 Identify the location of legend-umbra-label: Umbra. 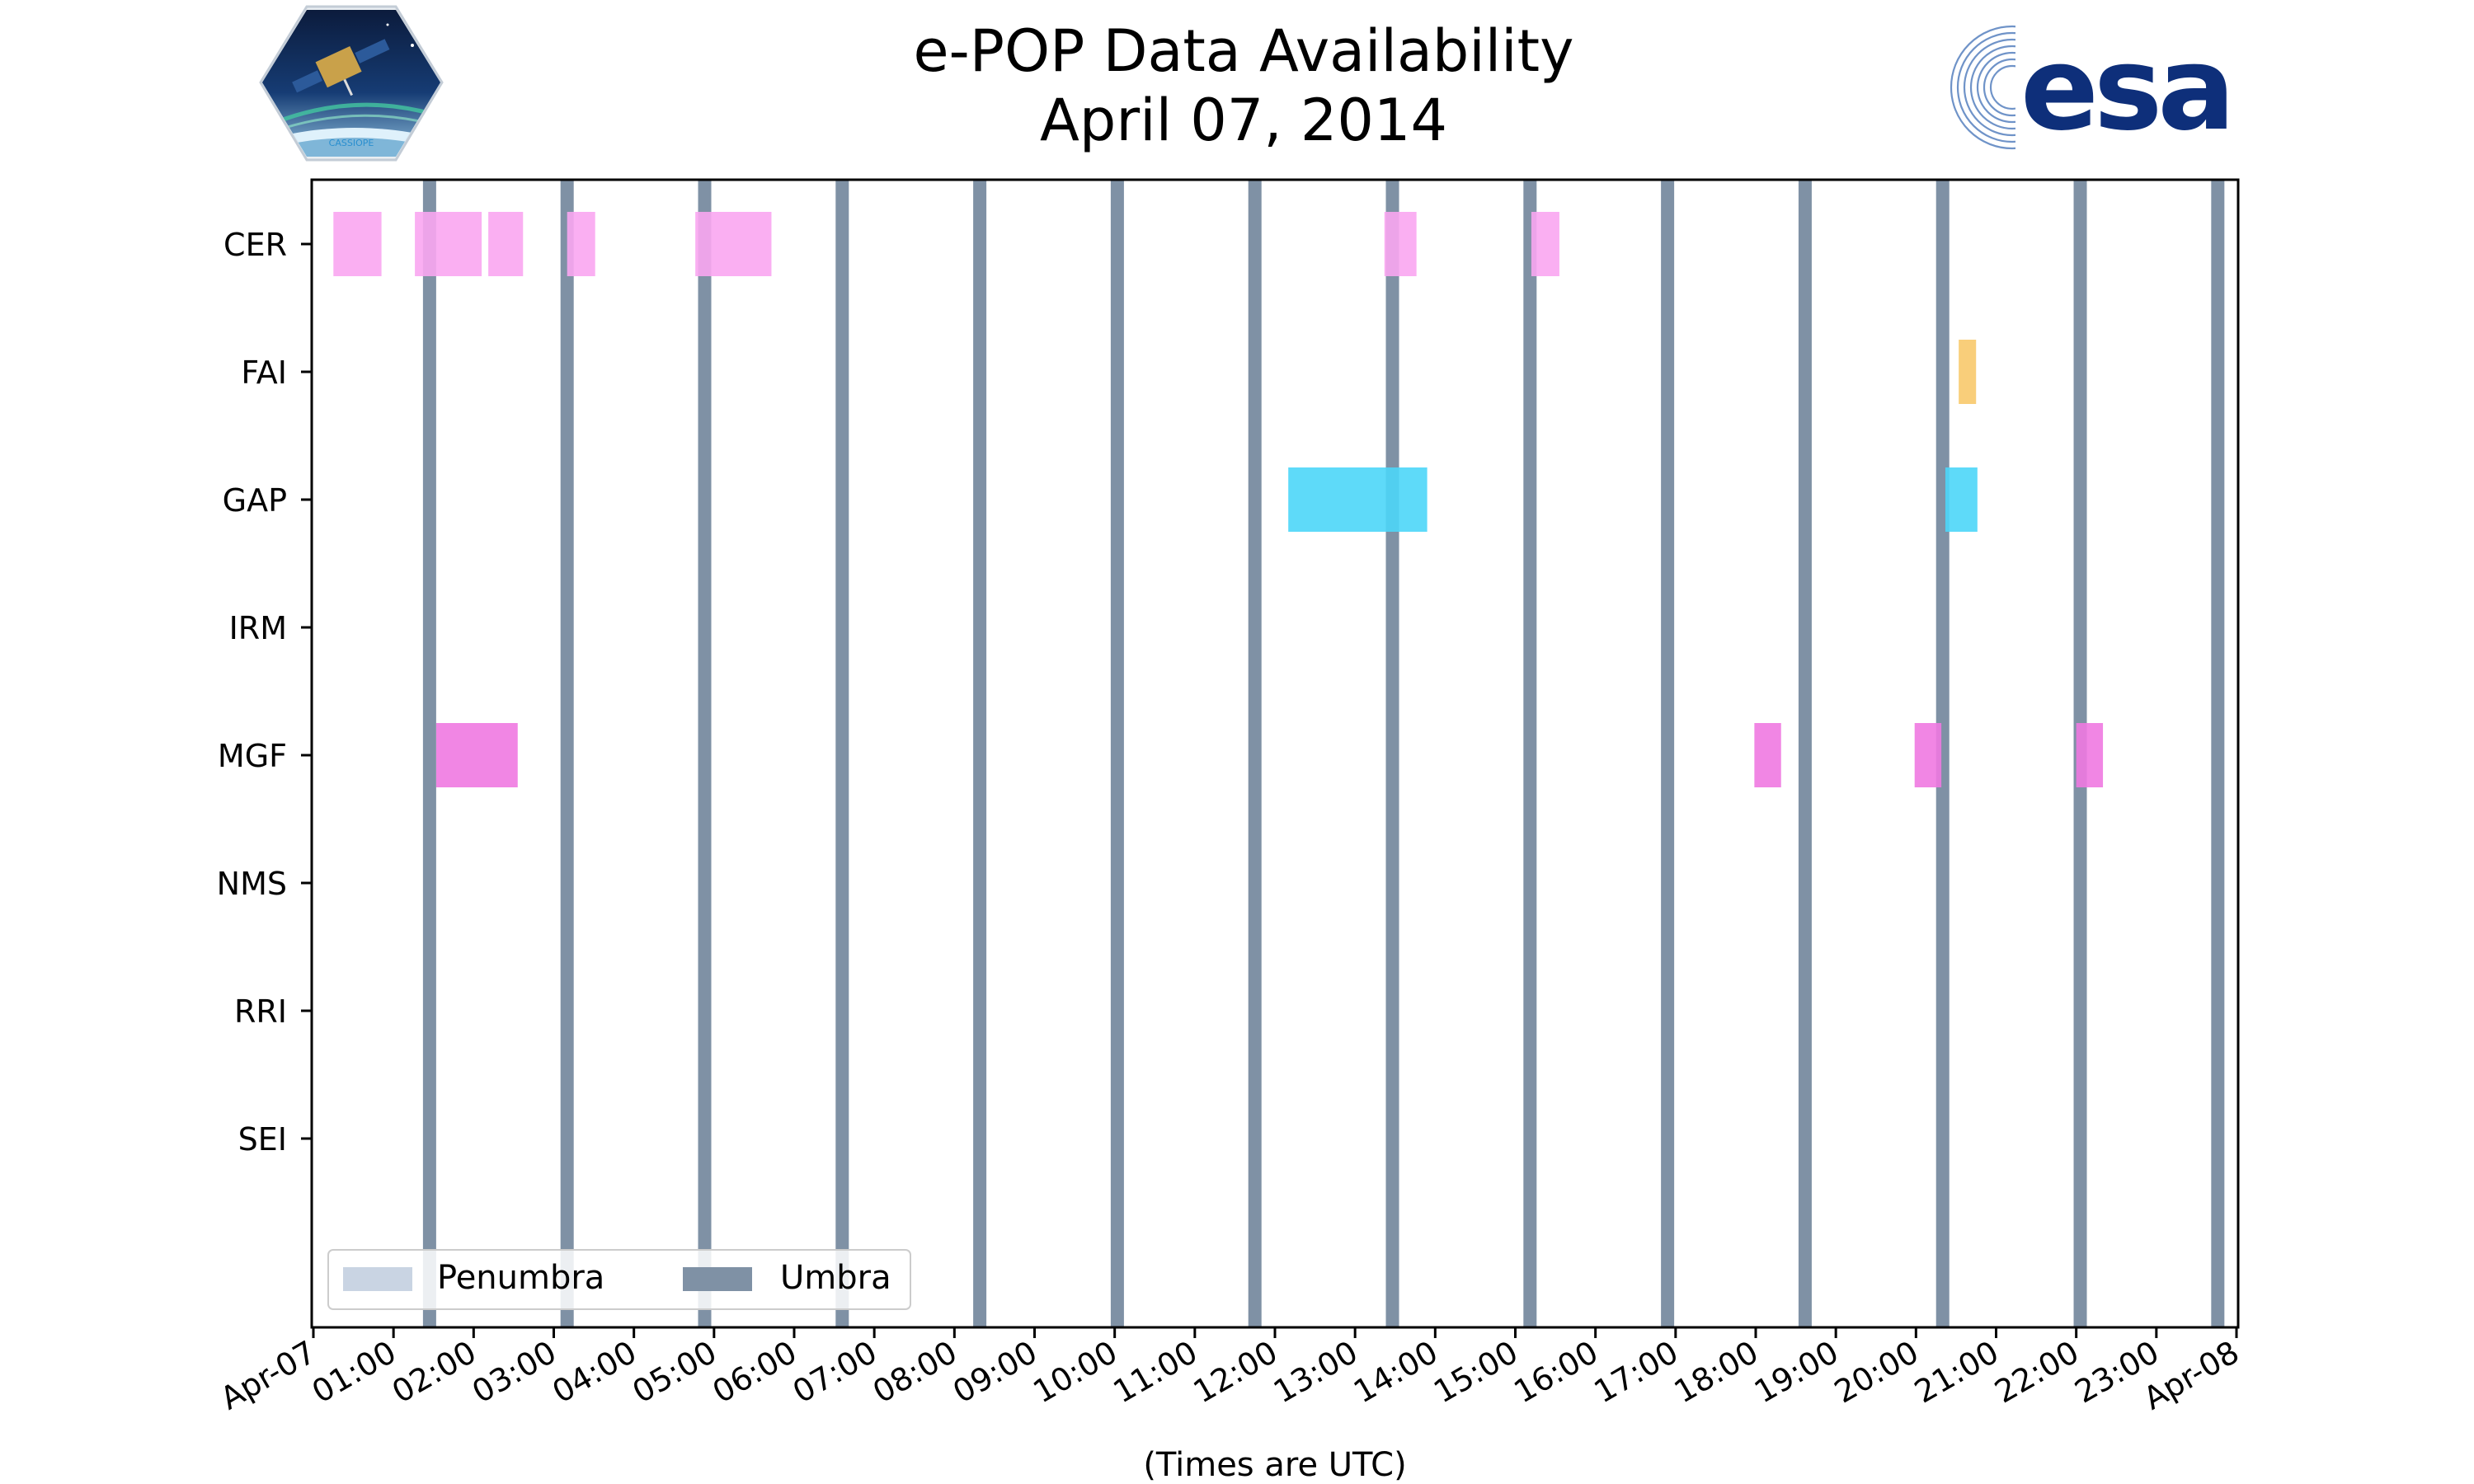
(835, 1278).